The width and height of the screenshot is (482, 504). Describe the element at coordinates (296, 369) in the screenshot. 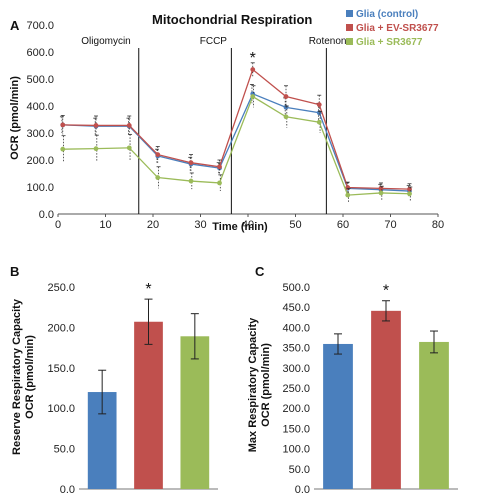

I see `chart-c-y-tick: 300.0` at that location.